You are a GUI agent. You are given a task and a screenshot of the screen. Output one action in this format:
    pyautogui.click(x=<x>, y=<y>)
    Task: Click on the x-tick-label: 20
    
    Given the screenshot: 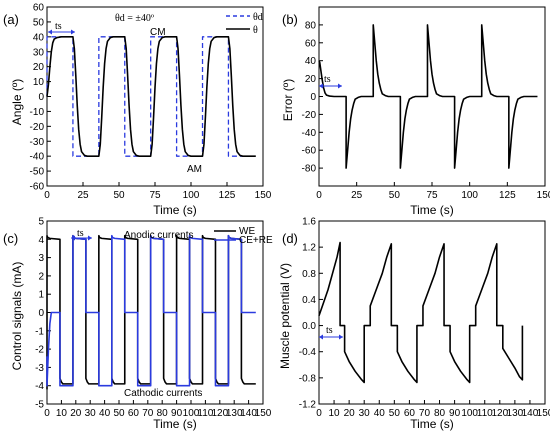 What is the action you would take?
    pyautogui.click(x=350, y=413)
    